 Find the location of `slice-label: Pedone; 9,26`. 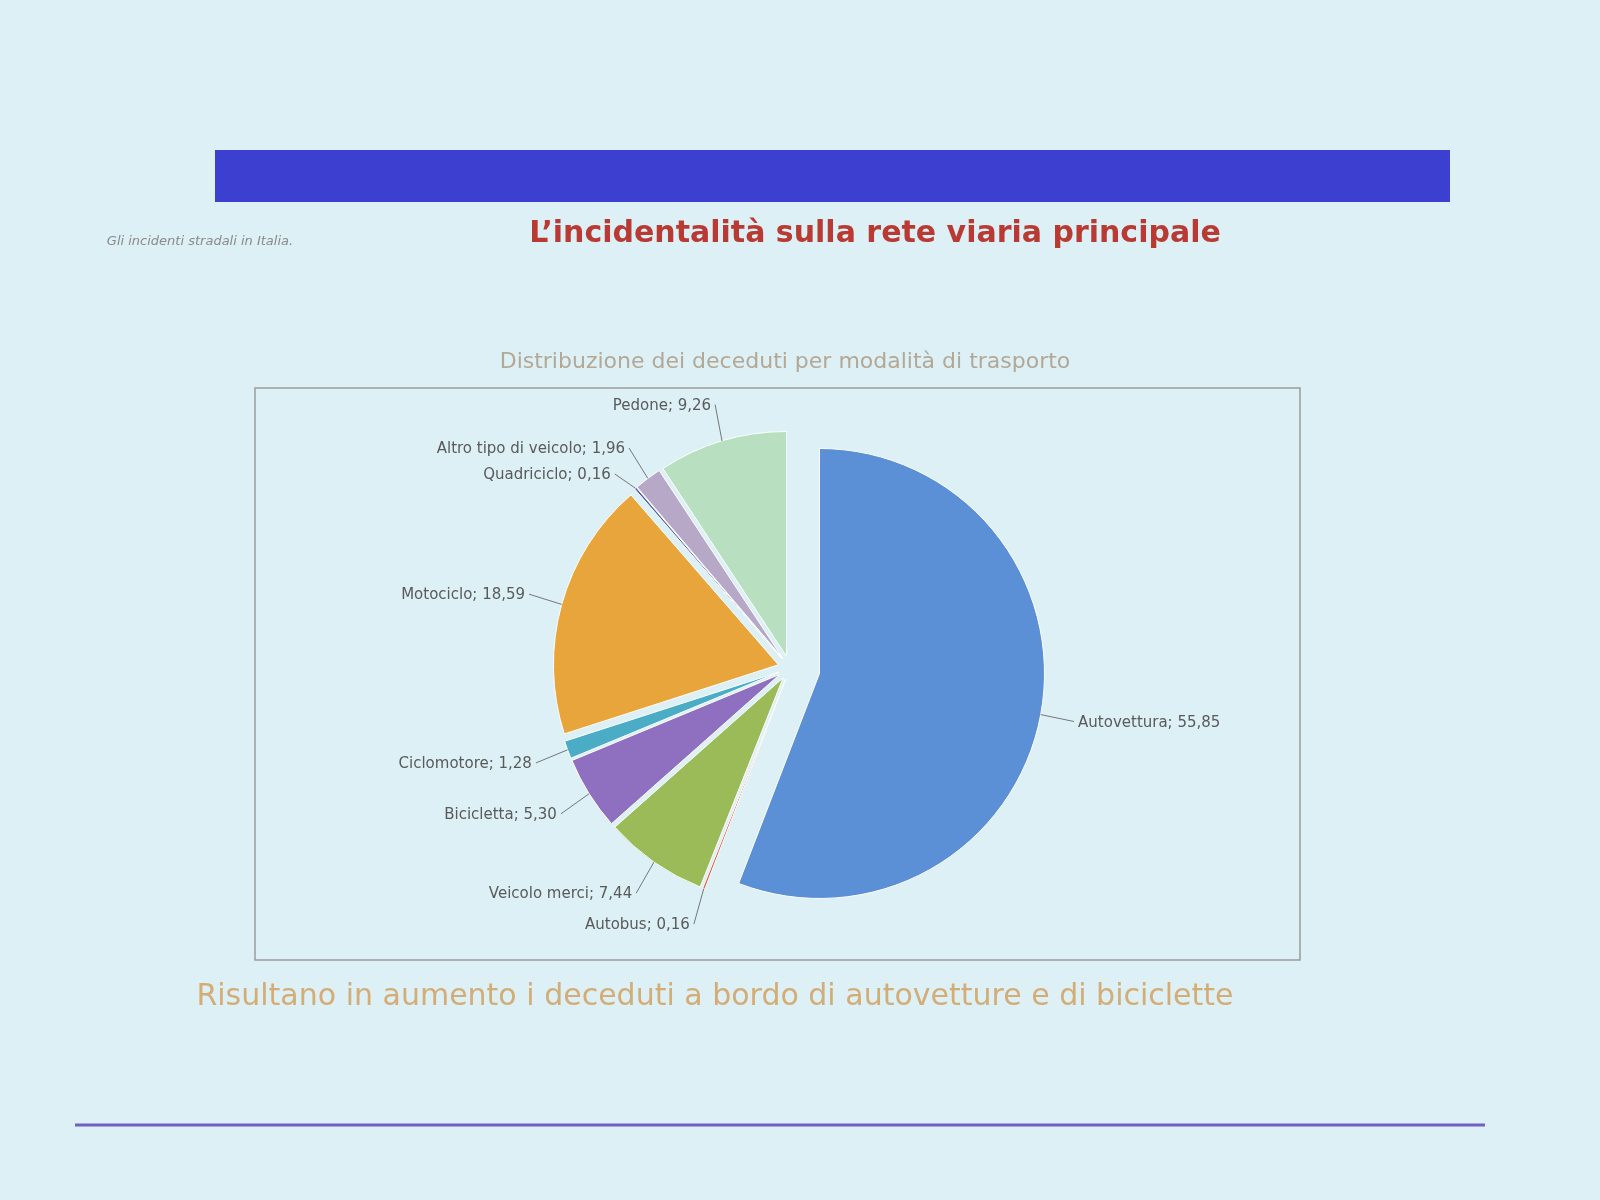

slice-label: Pedone; 9,26 is located at coordinates (662, 404).